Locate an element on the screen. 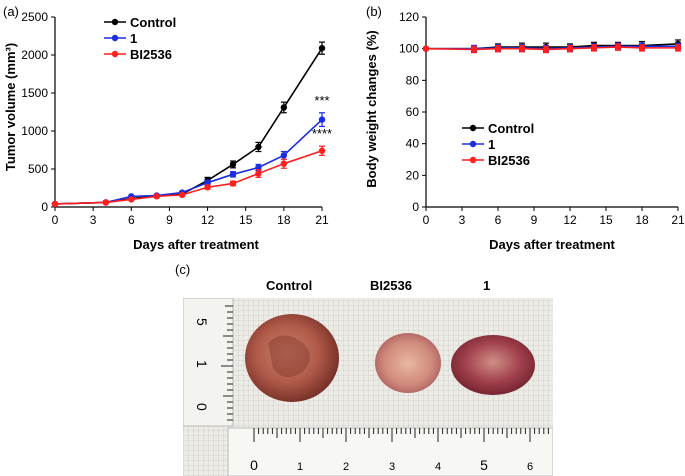  y-tick-label: 2000 is located at coordinates (34, 55).